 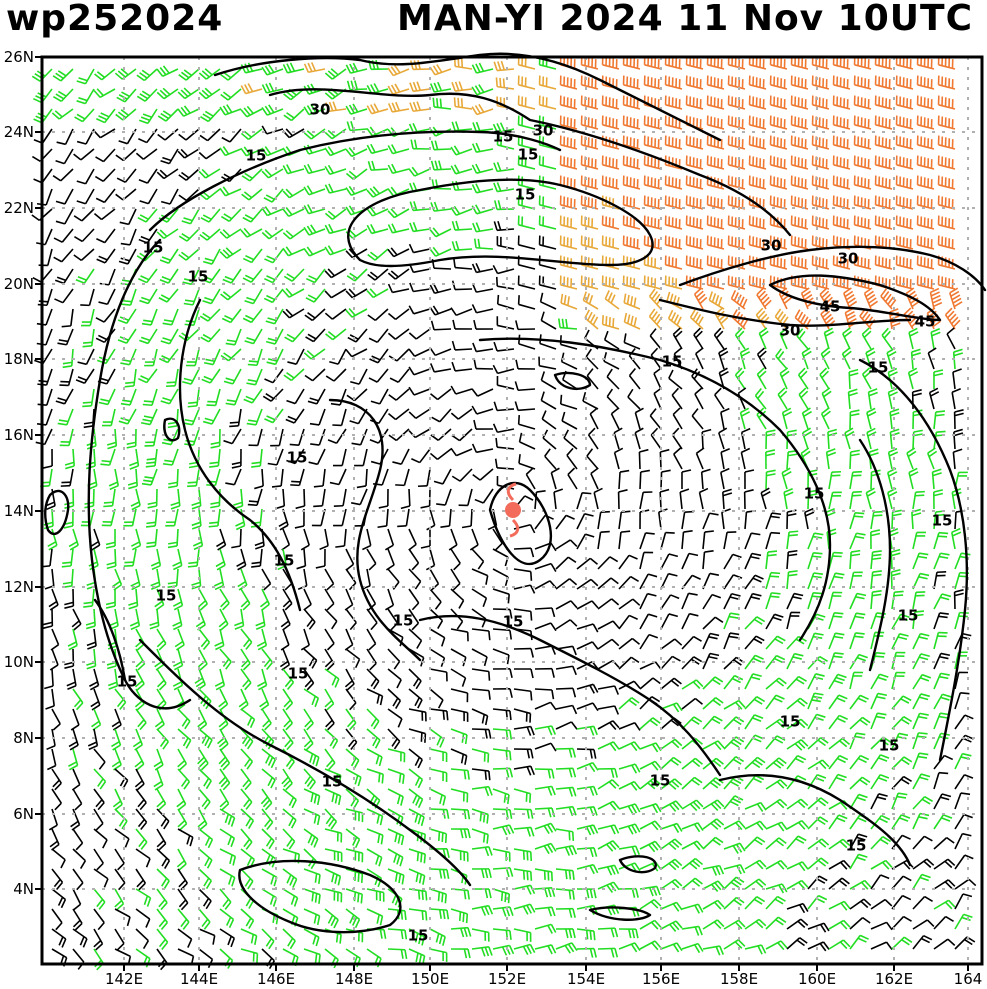 What do you see at coordinates (530, 162) in the screenshot?
I see `contour-30-upper` at bounding box center [530, 162].